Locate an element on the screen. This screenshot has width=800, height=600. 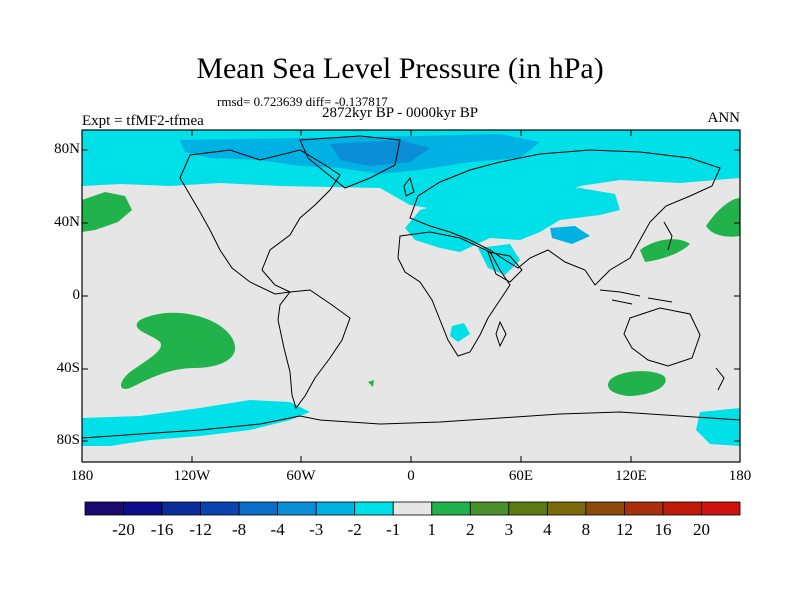
colorbar-label: -2 is located at coordinates (354, 529).